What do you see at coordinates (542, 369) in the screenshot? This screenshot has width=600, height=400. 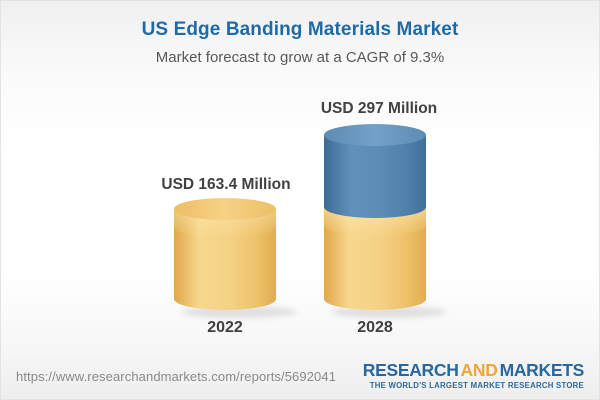 I see `logo-word-markets: MARKETS` at bounding box center [542, 369].